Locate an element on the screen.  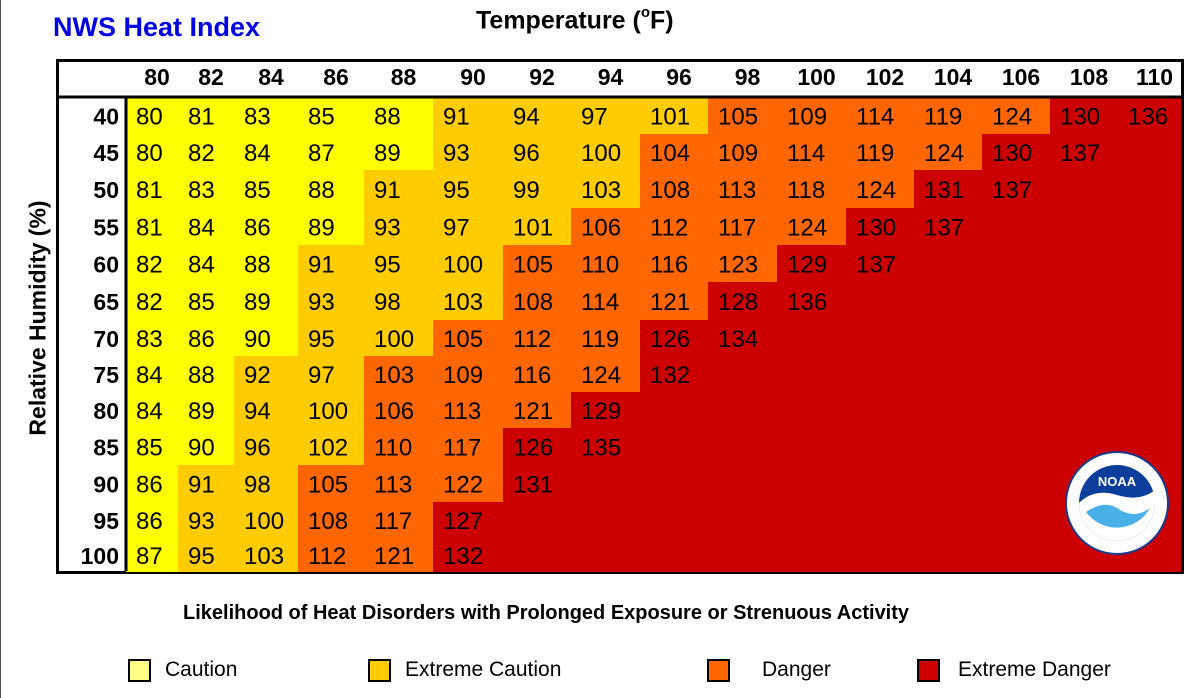
humidity-tick-label: 40 is located at coordinates (106, 117).